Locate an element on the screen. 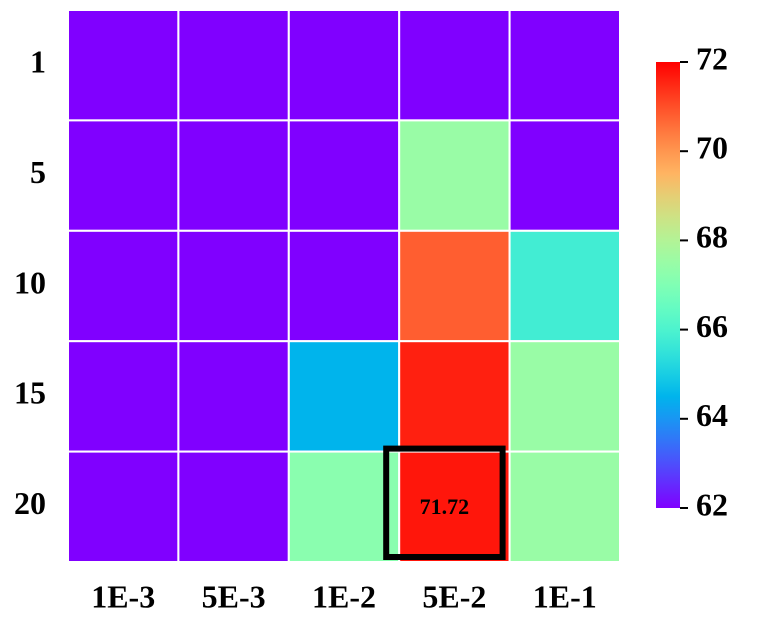  highlight-box is located at coordinates (444, 503).